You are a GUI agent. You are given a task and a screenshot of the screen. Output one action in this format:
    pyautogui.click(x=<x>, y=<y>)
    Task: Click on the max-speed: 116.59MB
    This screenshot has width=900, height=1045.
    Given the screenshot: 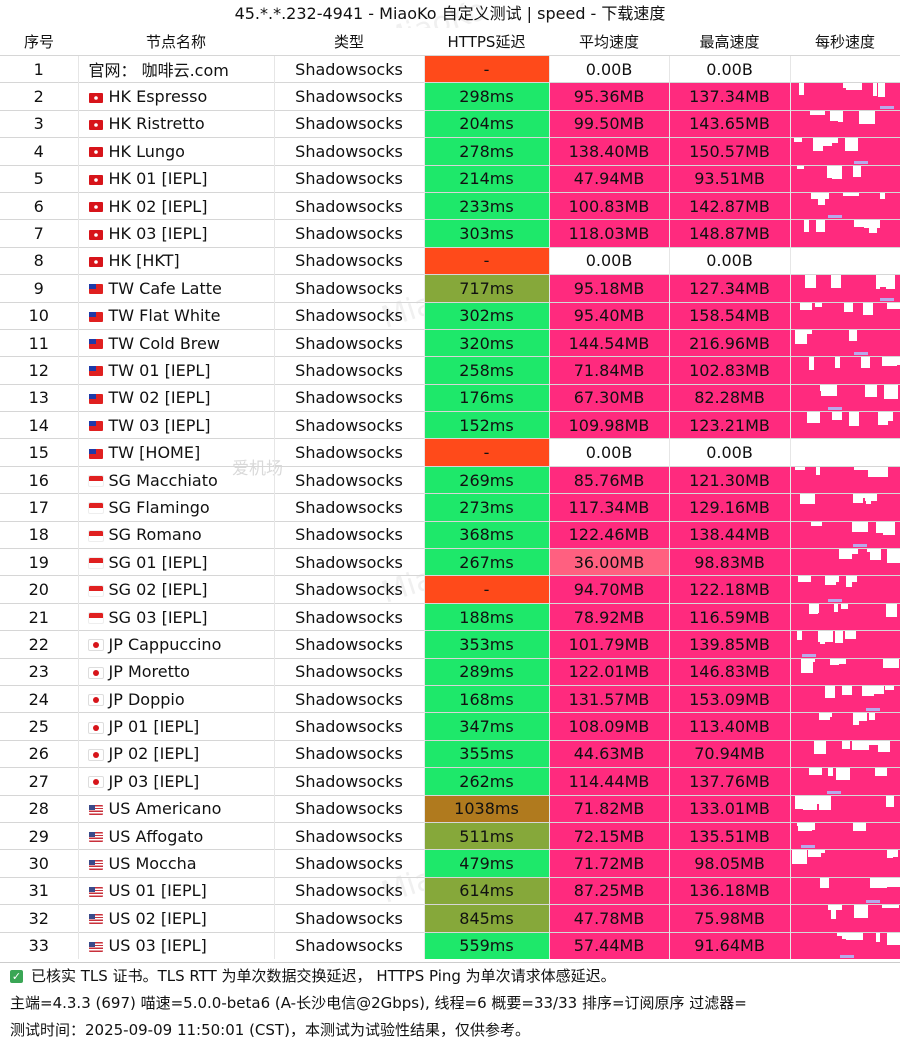 What is the action you would take?
    pyautogui.click(x=729, y=616)
    